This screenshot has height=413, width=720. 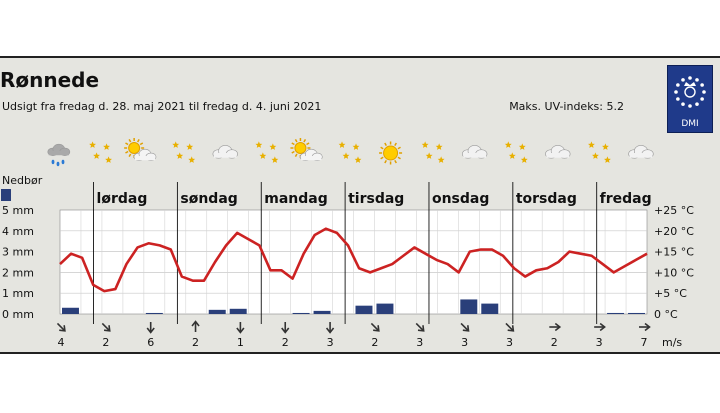 What do you see at coordinates (666, 314) in the screenshot?
I see `temp-tick-label: 0 °C` at bounding box center [666, 314].